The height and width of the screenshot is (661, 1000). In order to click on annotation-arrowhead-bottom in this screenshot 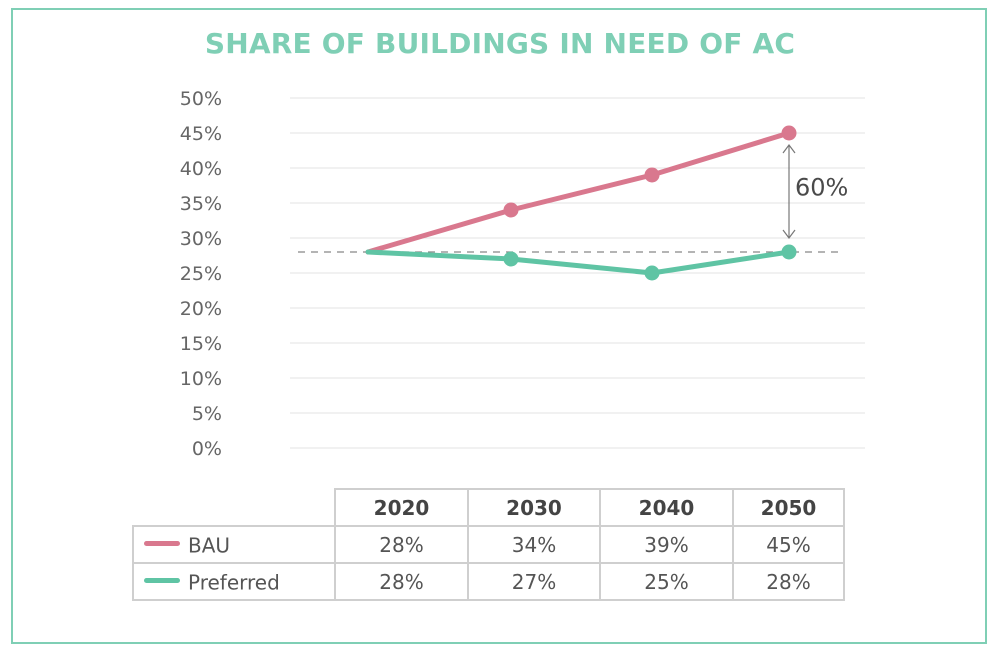, I will do `click(789, 234)`.